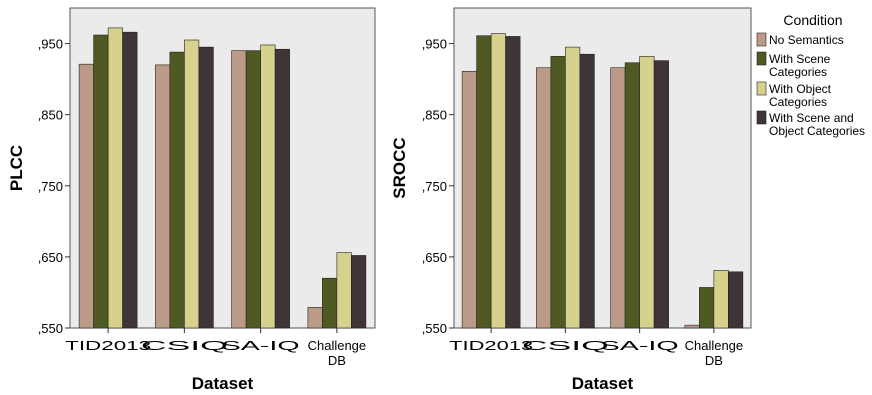  What do you see at coordinates (108, 345) in the screenshot?
I see `plcc-x-tick-label: TID2013` at bounding box center [108, 345].